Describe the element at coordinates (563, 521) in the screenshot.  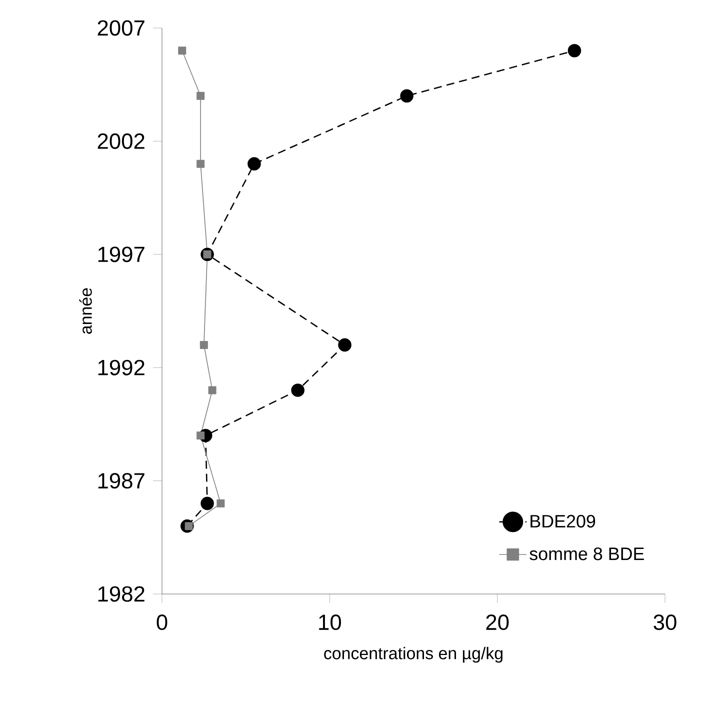
I see `legend-label: BDE209` at that location.